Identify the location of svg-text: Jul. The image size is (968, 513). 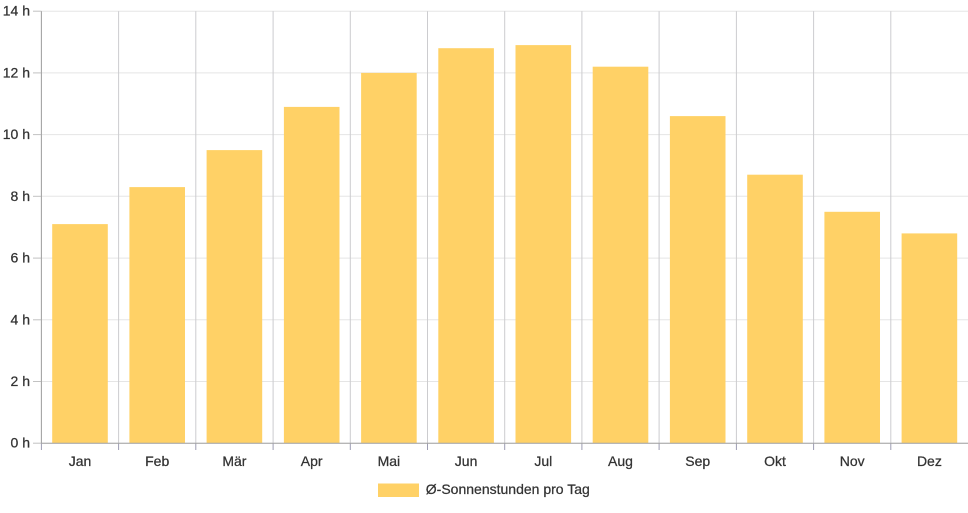
(543, 461).